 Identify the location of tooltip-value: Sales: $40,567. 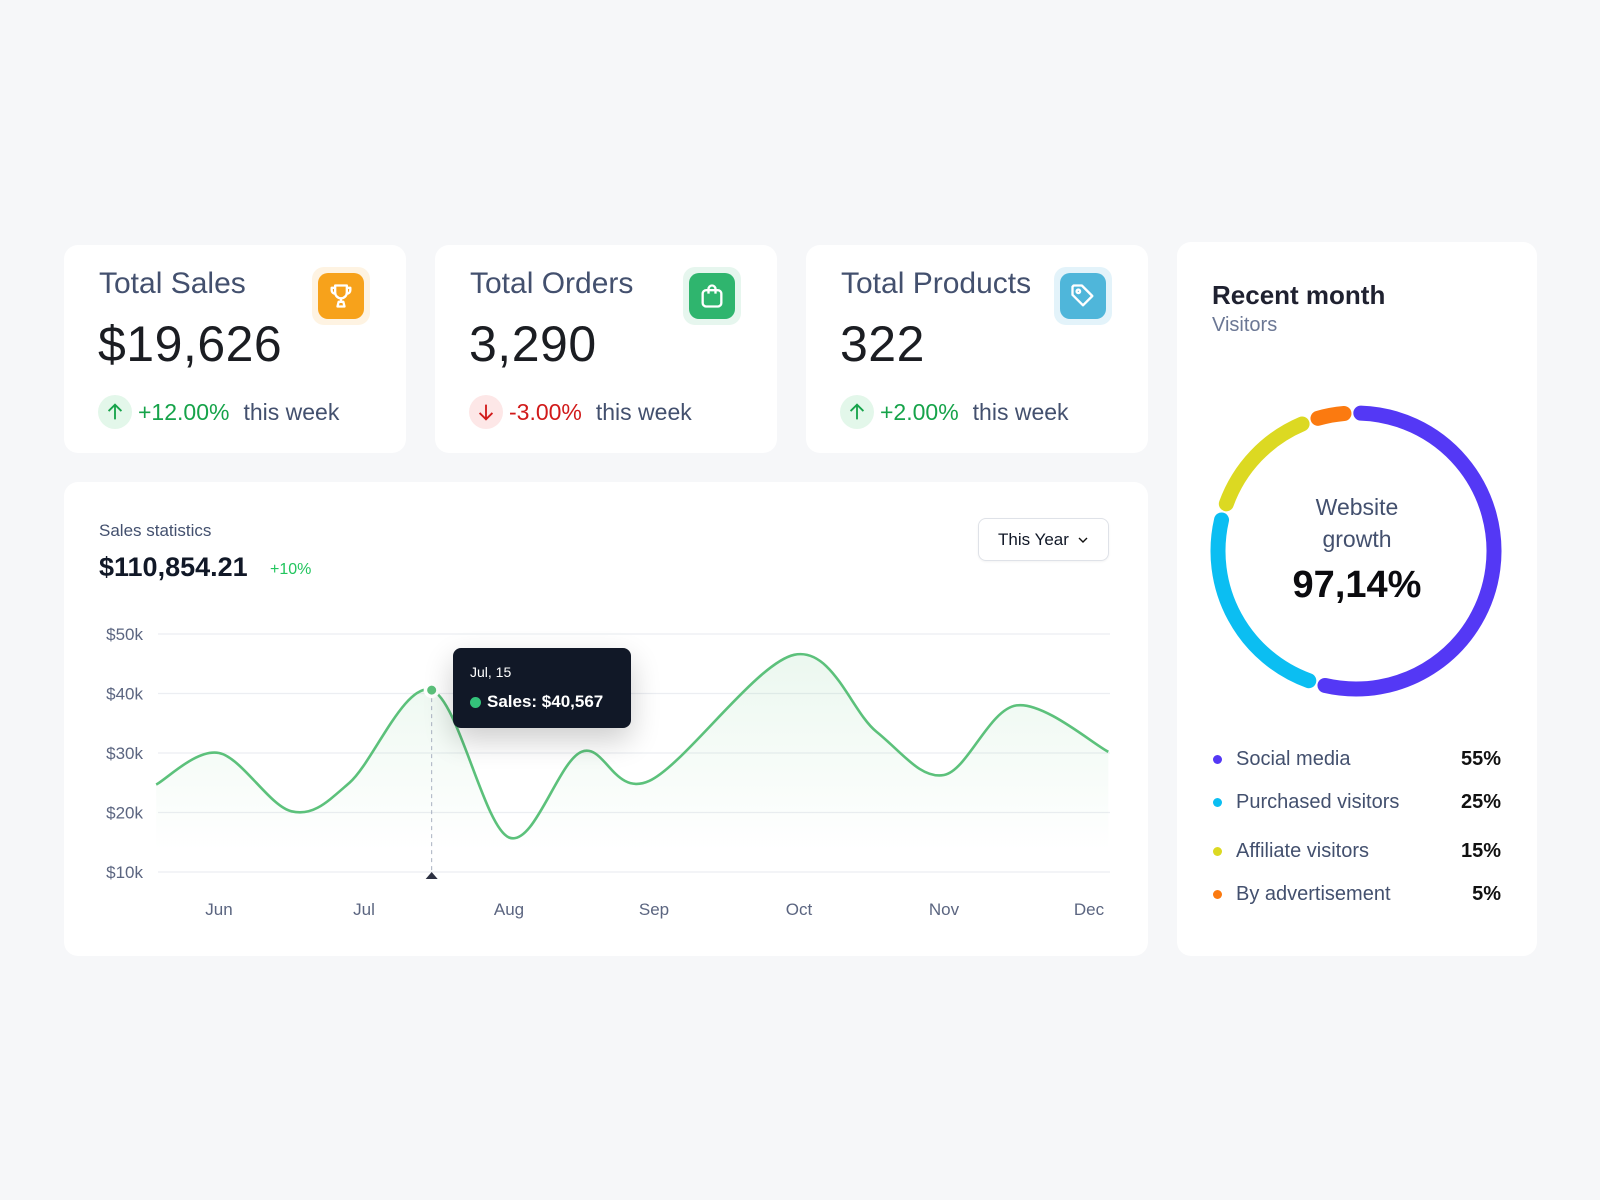
(545, 701).